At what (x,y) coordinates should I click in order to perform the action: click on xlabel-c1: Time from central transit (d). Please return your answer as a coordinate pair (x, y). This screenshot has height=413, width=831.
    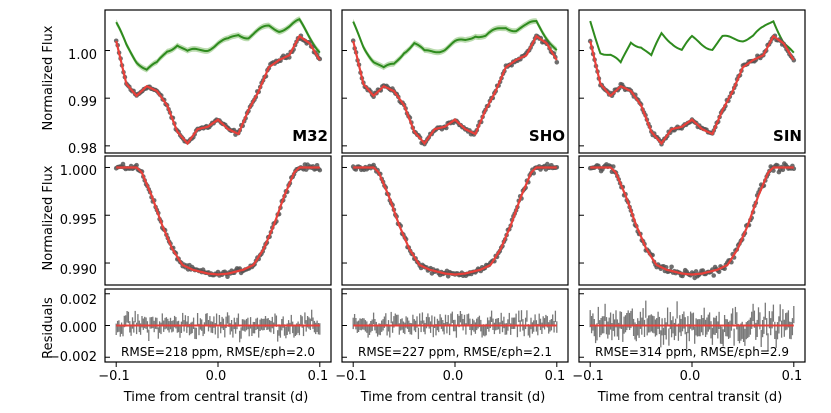
    Looking at the image, I should click on (453, 397).